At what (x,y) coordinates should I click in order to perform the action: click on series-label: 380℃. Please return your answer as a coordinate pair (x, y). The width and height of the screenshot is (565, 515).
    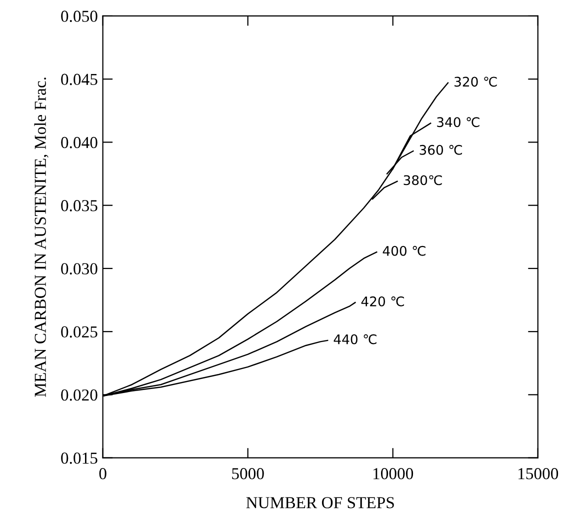
    Looking at the image, I should click on (423, 180).